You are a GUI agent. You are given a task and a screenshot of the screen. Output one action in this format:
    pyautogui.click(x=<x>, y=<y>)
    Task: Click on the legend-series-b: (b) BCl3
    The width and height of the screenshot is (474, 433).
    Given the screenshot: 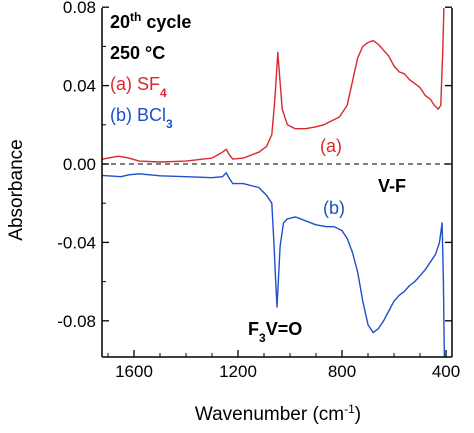 What is the action you would take?
    pyautogui.click(x=141, y=118)
    